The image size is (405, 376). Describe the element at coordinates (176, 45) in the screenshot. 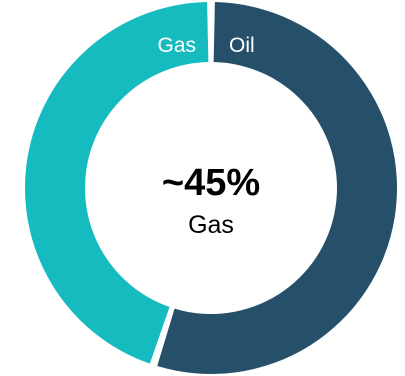

I see `slice-label-gas: Gas` at that location.